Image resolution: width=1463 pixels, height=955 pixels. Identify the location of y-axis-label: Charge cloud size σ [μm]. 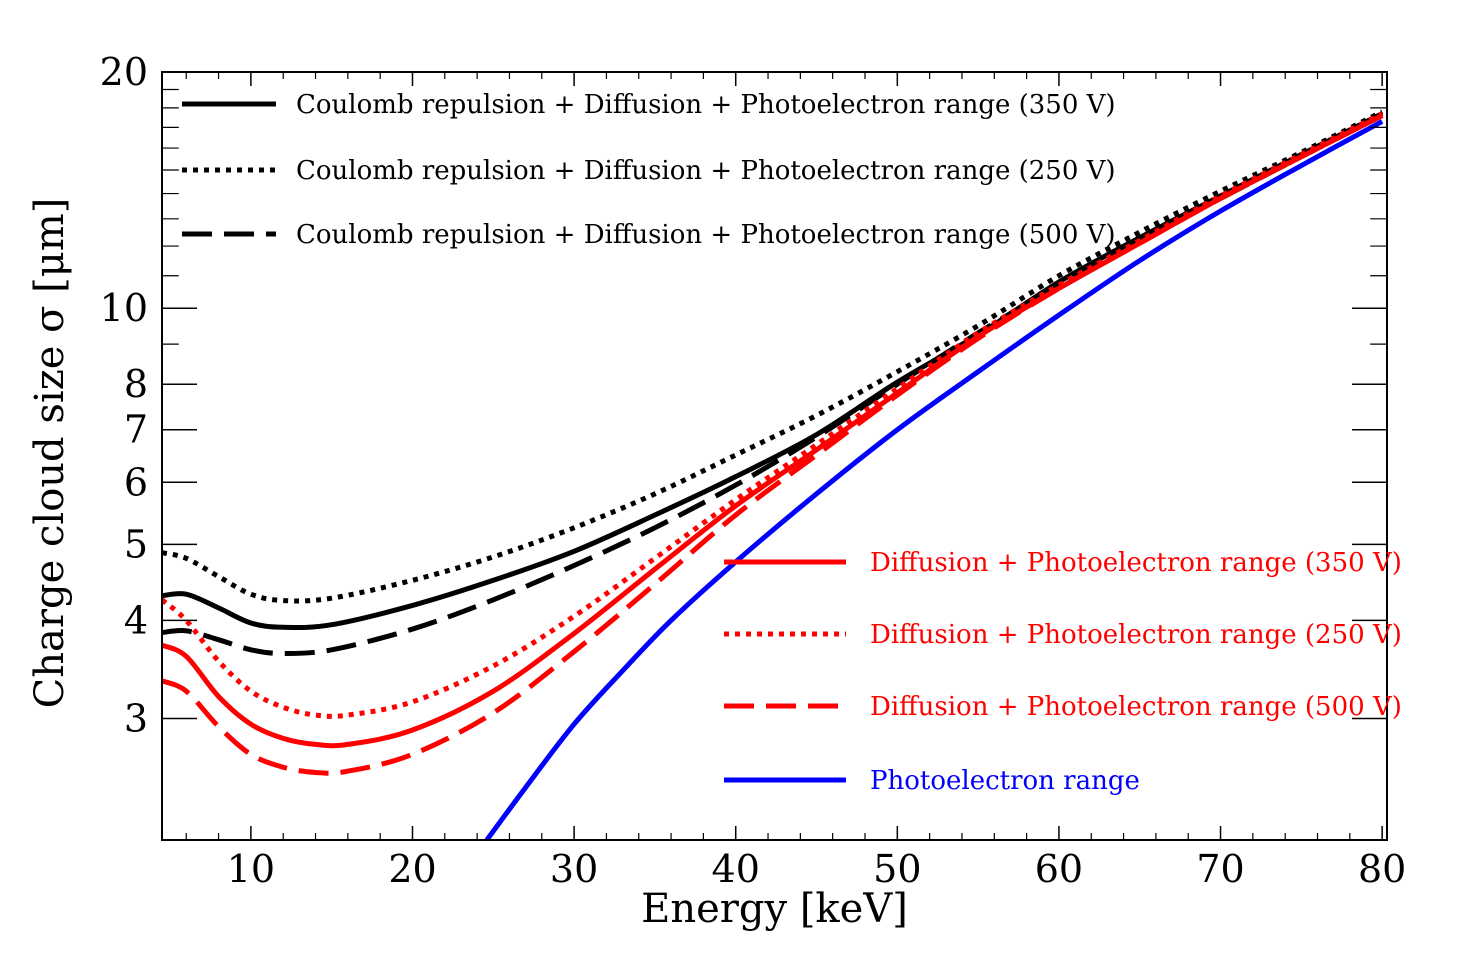
(50, 453).